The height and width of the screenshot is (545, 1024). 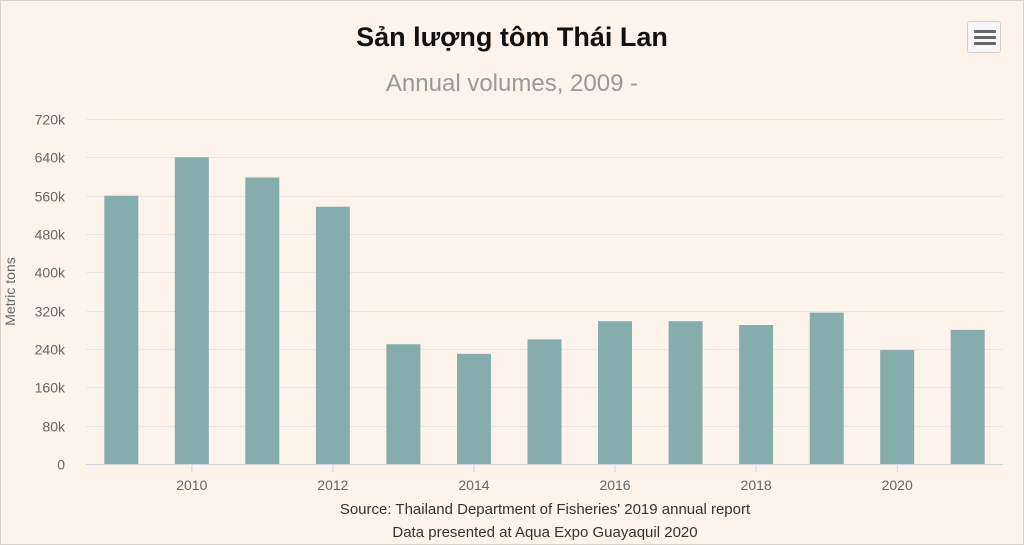 I want to click on bar-2019, so click(x=826, y=388).